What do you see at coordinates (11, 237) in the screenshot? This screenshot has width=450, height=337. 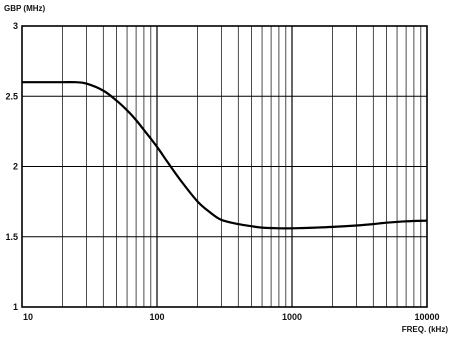 I see `y-tick-label: 1.5` at bounding box center [11, 237].